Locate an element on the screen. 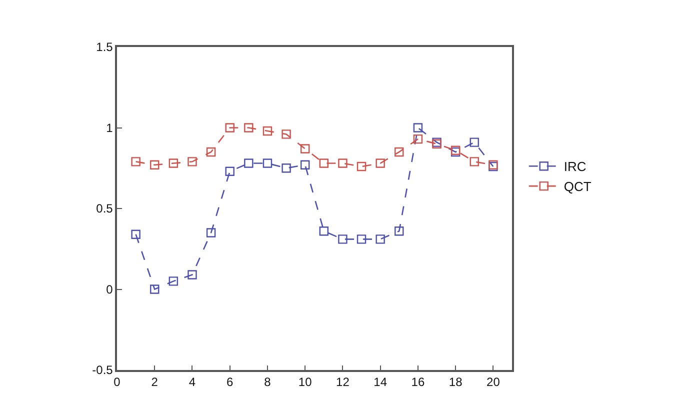  x-tick-label: 6 is located at coordinates (230, 382).